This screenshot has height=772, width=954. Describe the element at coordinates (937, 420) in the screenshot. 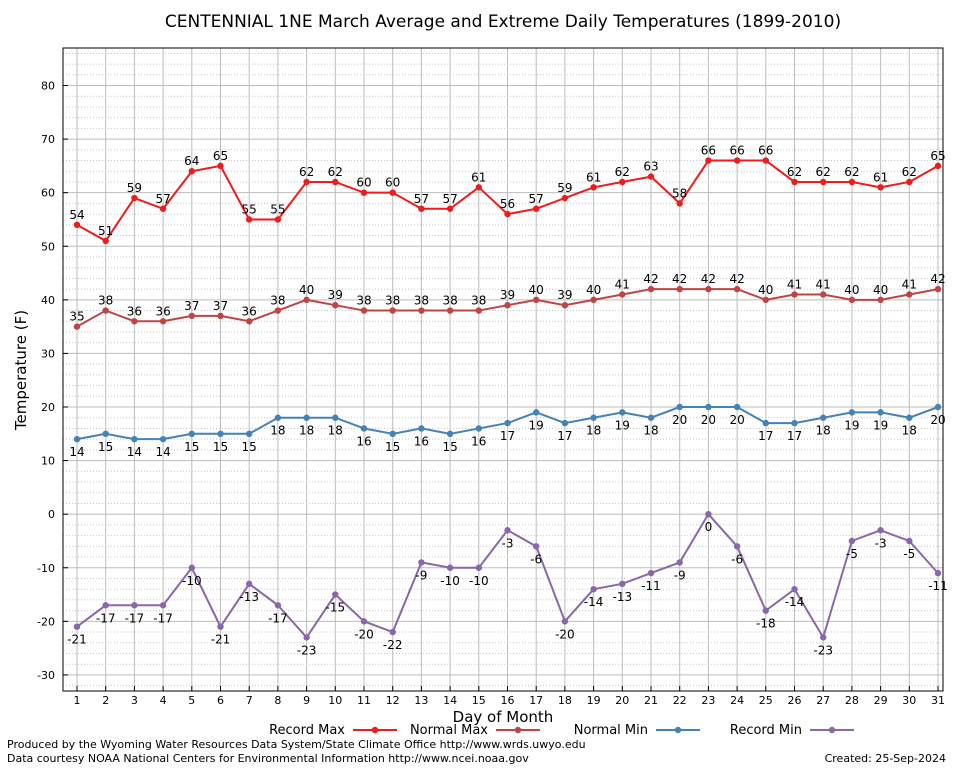

I see `normal-min-data-label: 20` at that location.